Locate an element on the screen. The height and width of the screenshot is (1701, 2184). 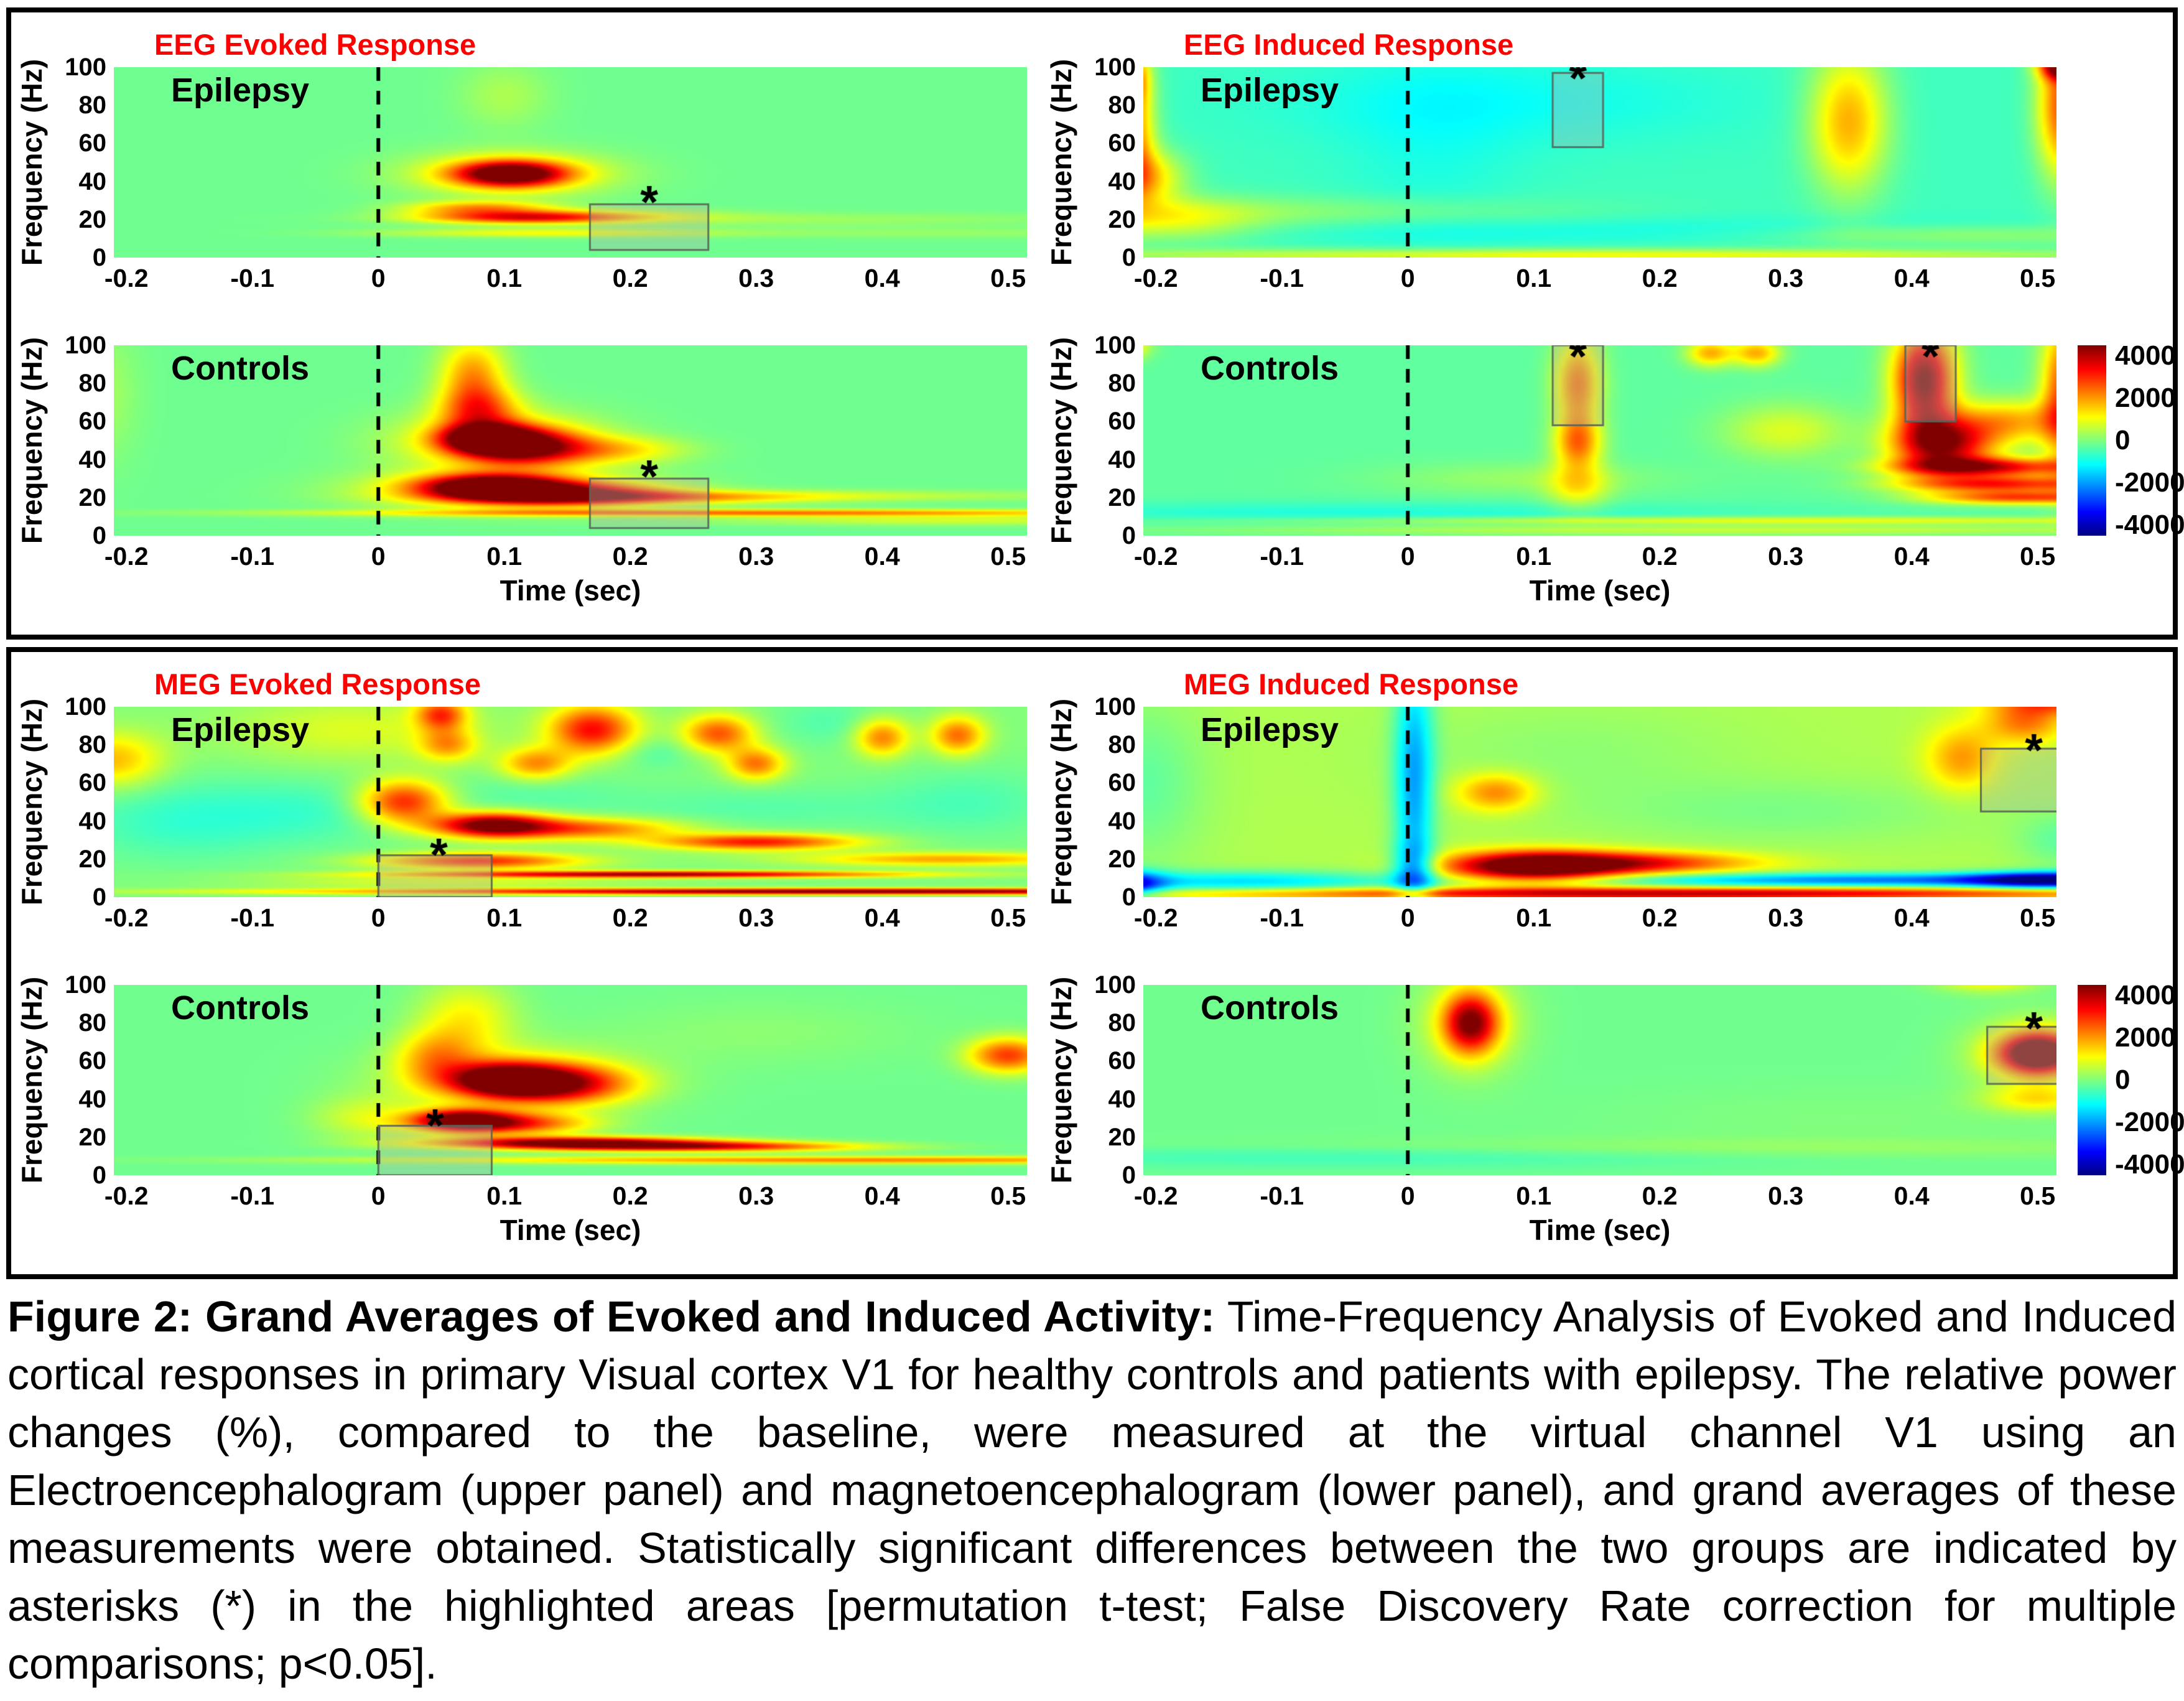
meg-induced-controls-label: Controls is located at coordinates (1270, 1008).